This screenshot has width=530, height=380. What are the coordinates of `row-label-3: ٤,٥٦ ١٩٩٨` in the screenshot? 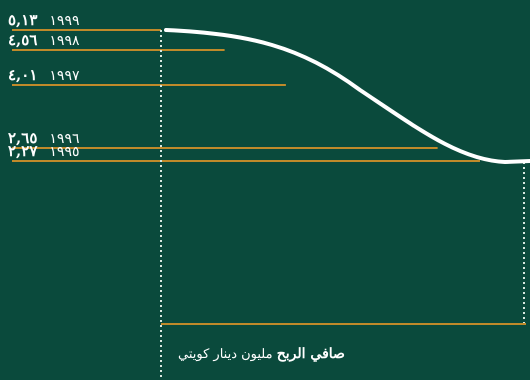 It's located at (43, 40).